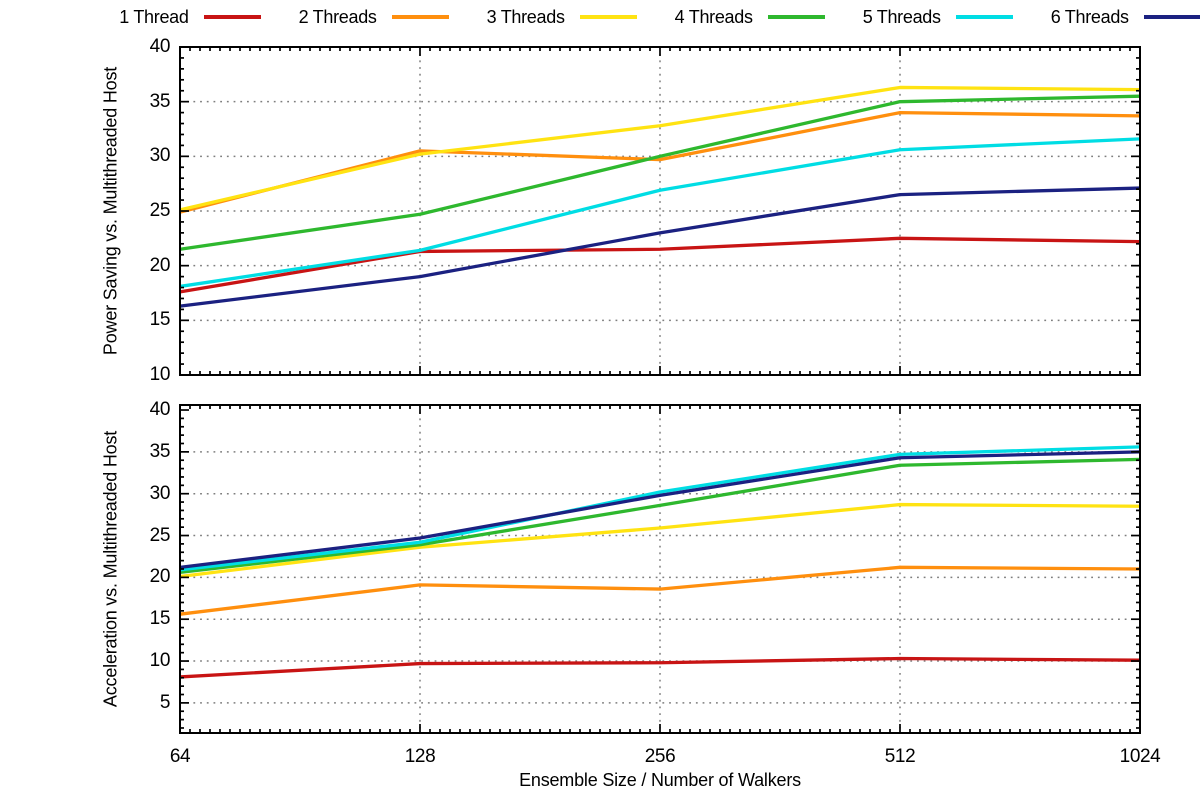  I want to click on legend-item-5-threads: 5 Threads, so click(938, 17).